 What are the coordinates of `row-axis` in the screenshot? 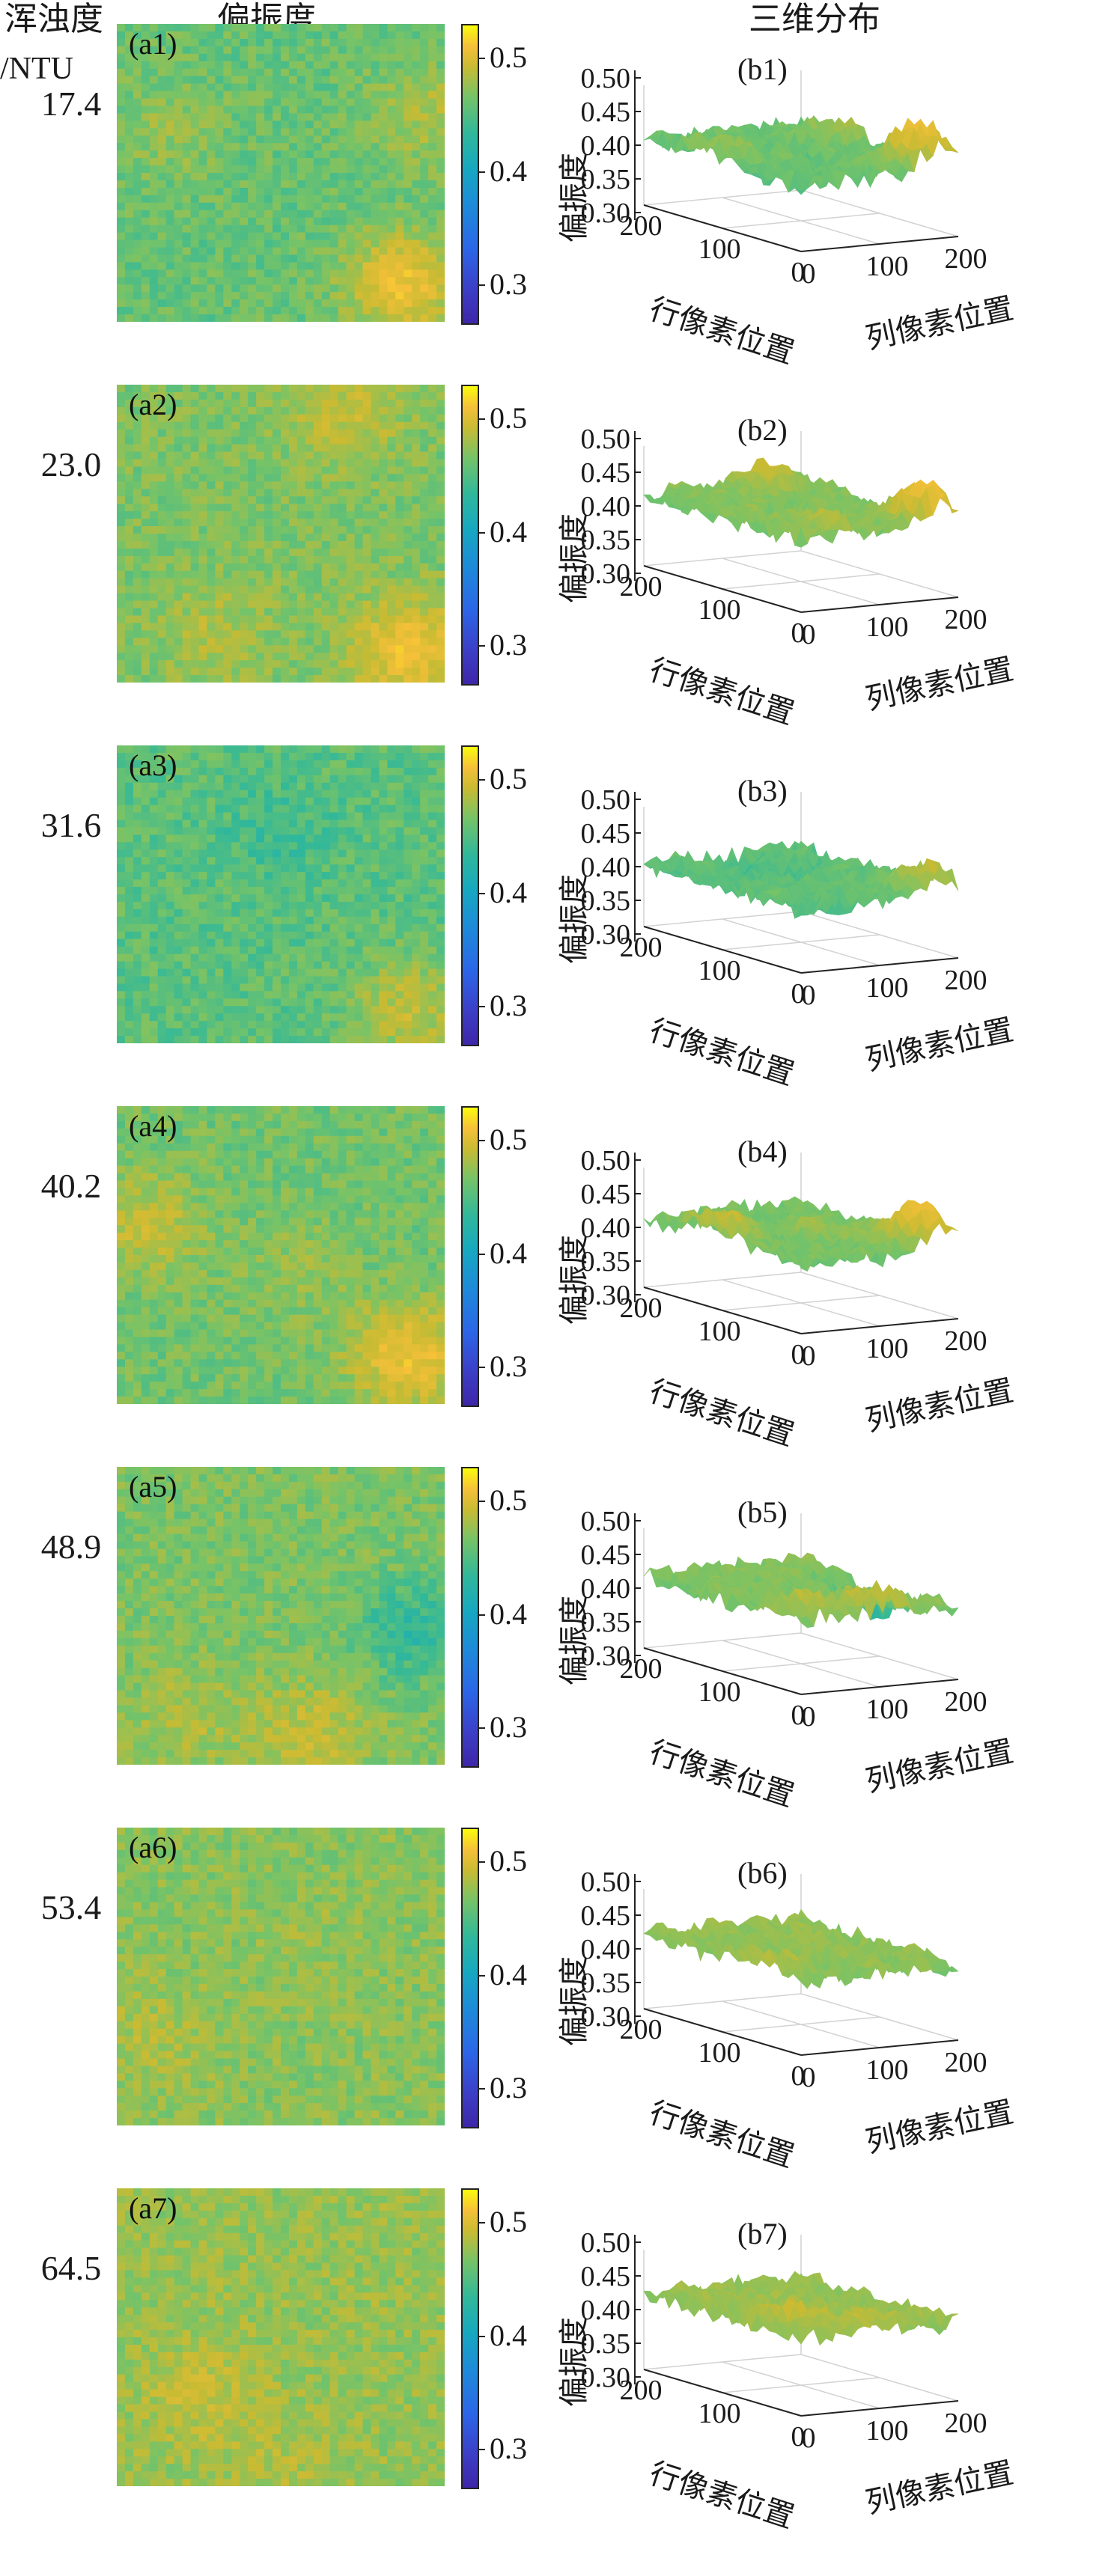 It's located at (722, 589).